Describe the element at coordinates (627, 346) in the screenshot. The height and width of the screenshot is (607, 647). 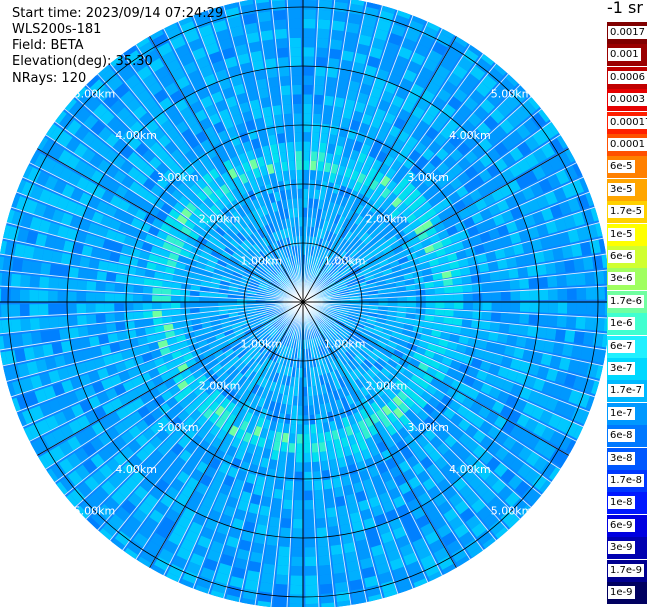
I see `colorbar-cell: 6e-7` at that location.